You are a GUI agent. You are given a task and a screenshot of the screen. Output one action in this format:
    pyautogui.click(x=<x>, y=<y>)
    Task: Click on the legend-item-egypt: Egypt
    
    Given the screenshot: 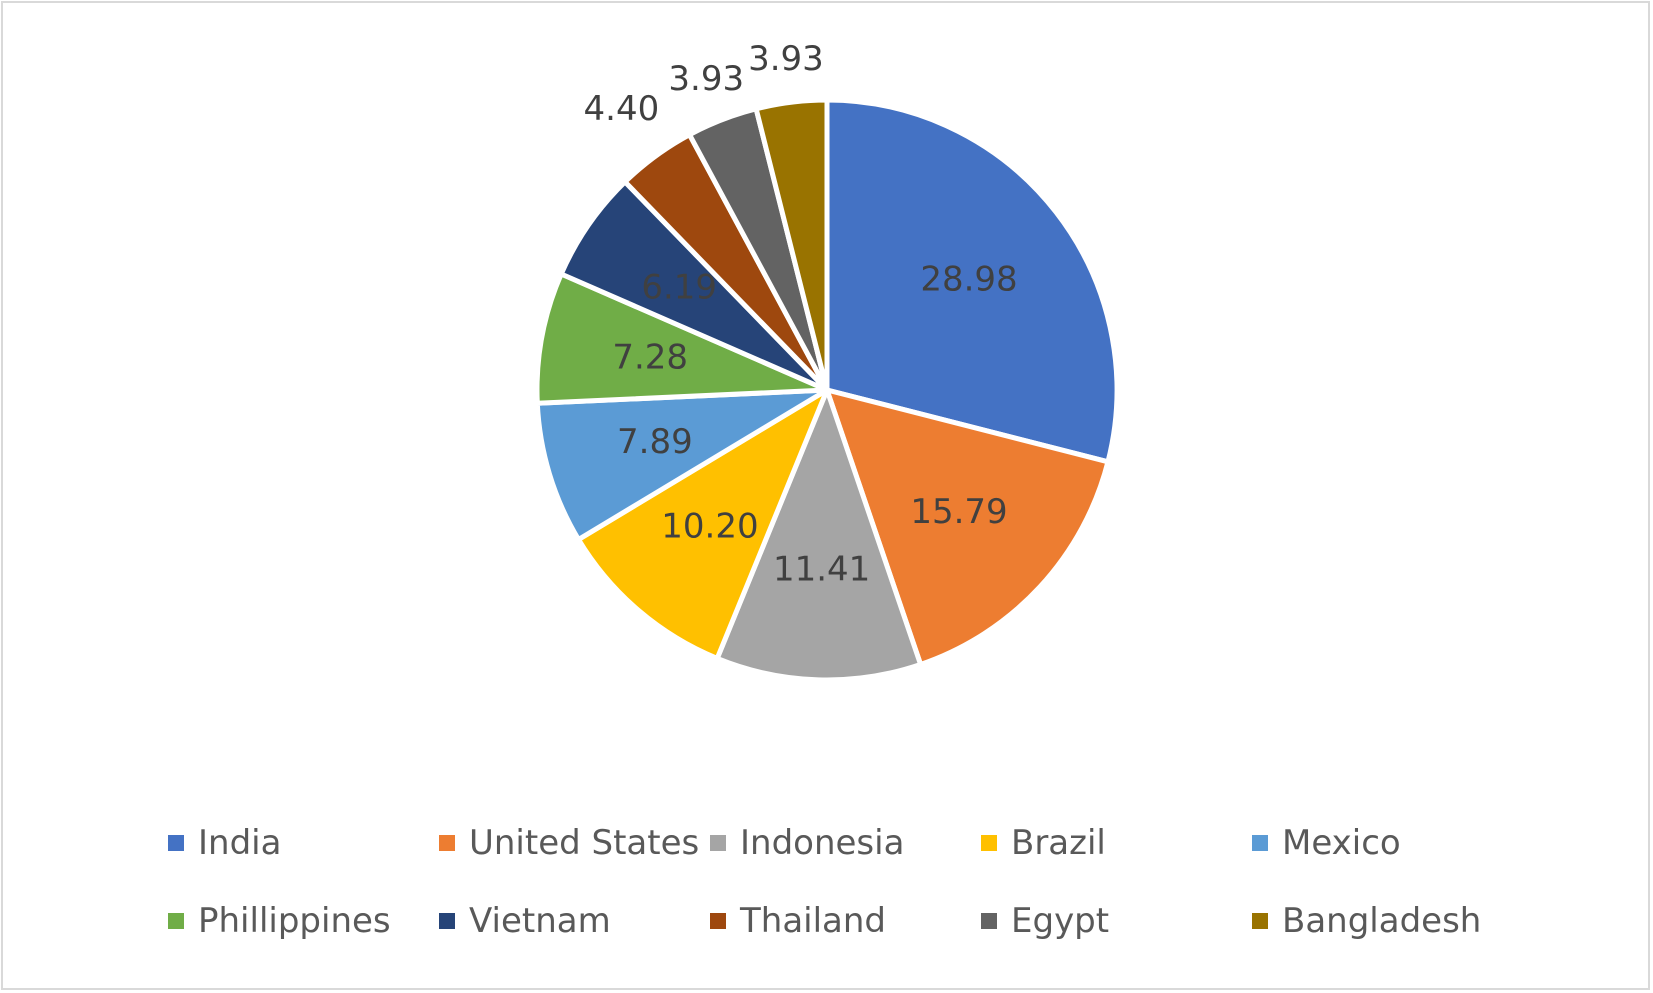 What is the action you would take?
    pyautogui.click(x=1045, y=921)
    